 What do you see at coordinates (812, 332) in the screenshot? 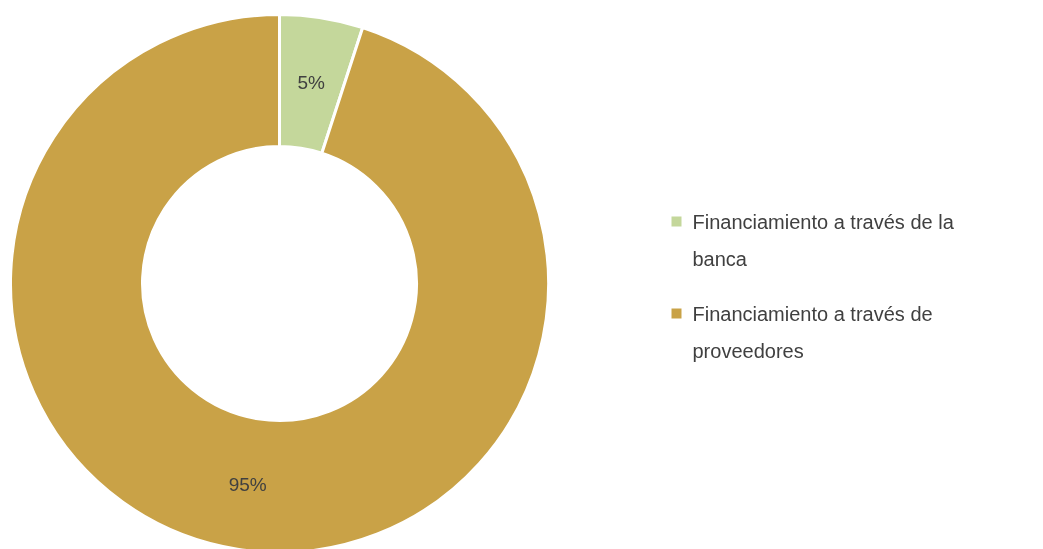
I see `legend-label: Financiamiento a través de proveedores` at bounding box center [812, 332].